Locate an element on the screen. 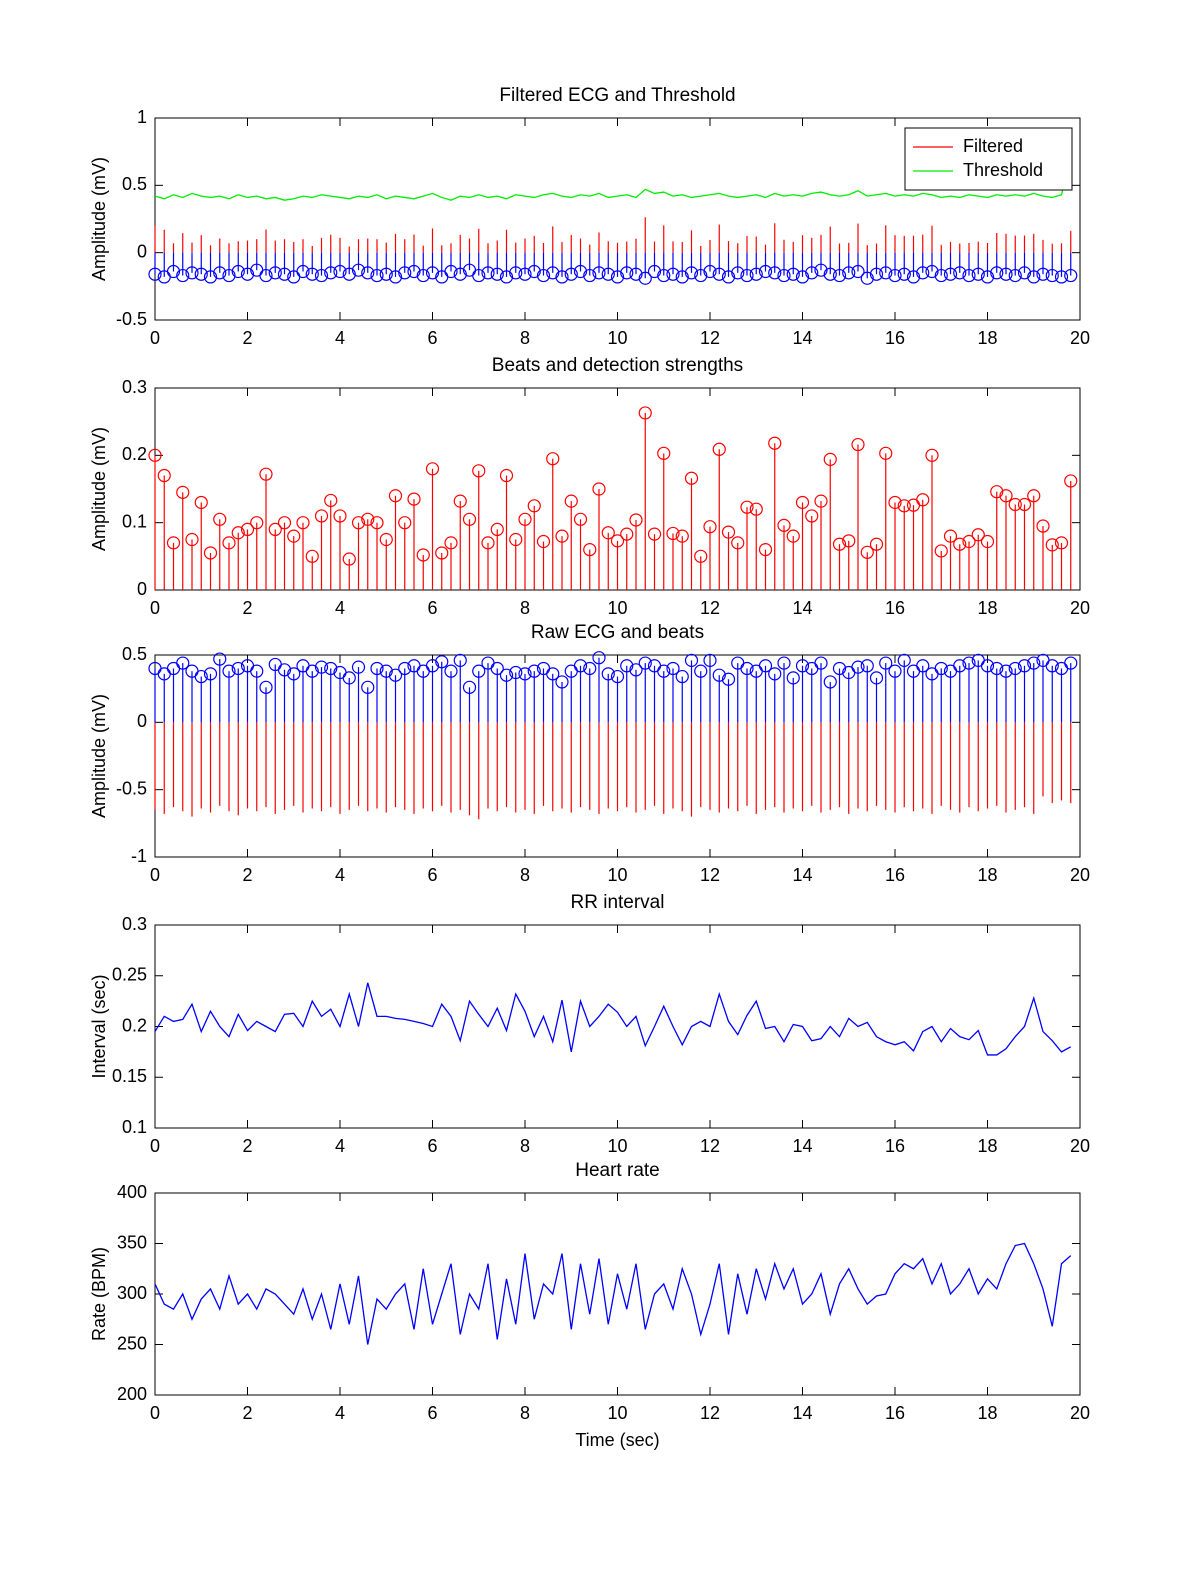  x-tick-label: 0 is located at coordinates (155, 338).